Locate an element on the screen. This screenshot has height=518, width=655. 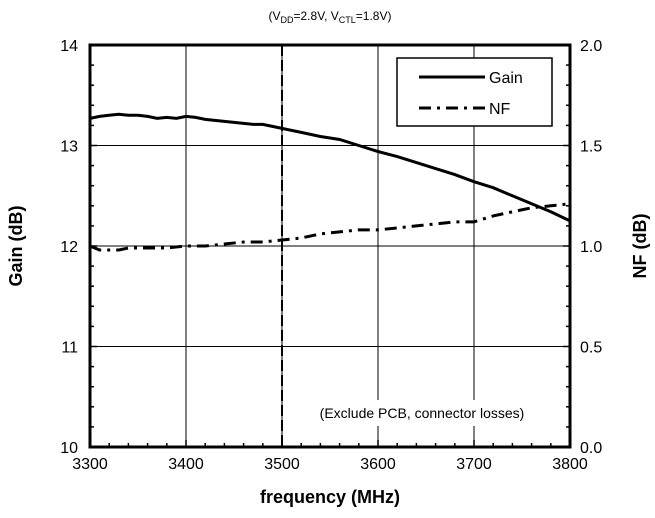
x-tick-label: 3300 is located at coordinates (90, 464).